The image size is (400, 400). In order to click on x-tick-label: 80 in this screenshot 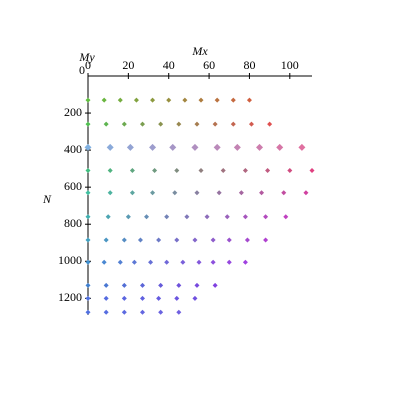, I will do `click(249, 65)`.